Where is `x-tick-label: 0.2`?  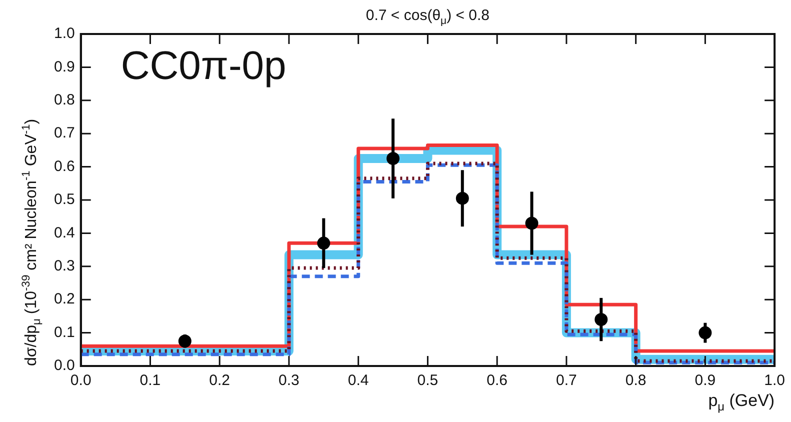
x-tick-label: 0.2 is located at coordinates (219, 381).